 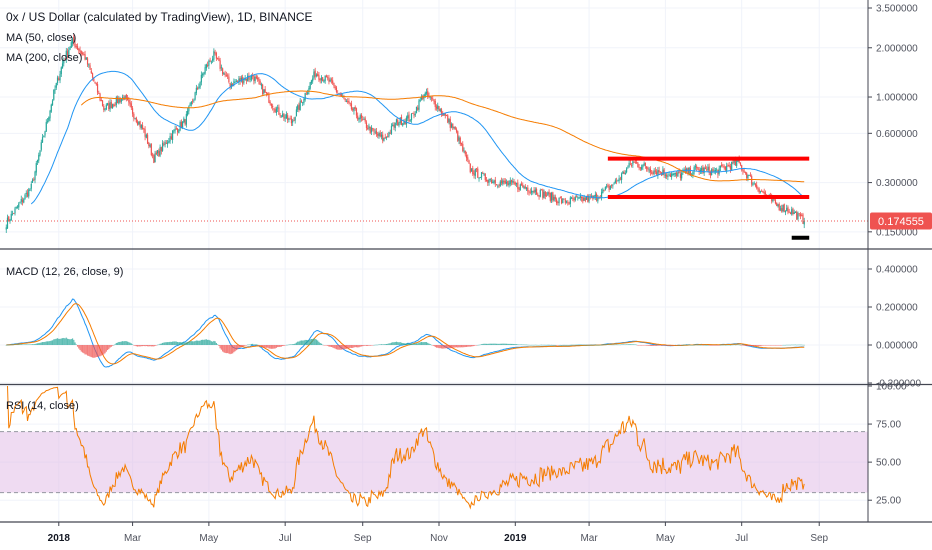 I want to click on ma50-label: MA (50, close), so click(x=41, y=38).